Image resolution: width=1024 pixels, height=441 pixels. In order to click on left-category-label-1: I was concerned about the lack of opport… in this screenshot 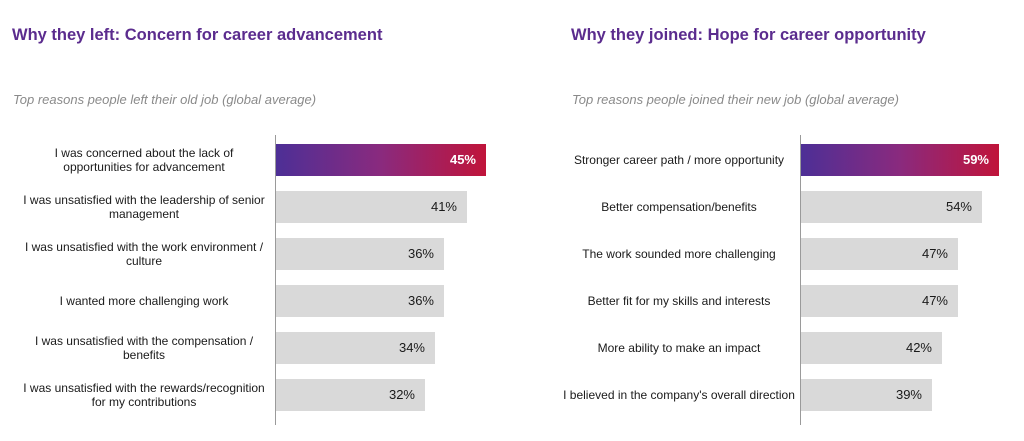, I will do `click(144, 160)`.